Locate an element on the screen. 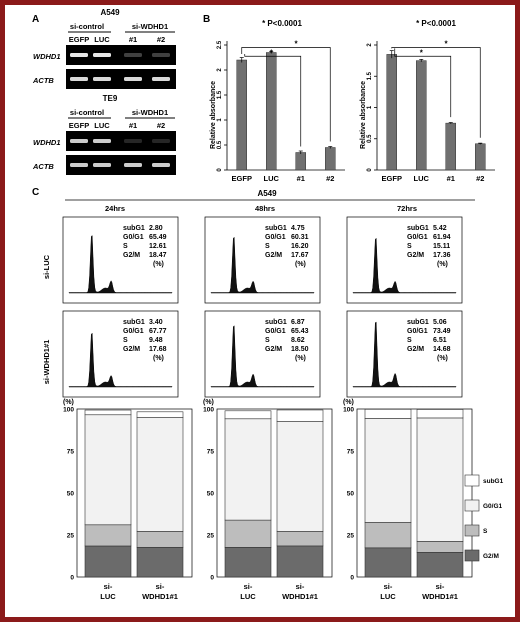  y-tick-label: 1 is located at coordinates (220, 120).